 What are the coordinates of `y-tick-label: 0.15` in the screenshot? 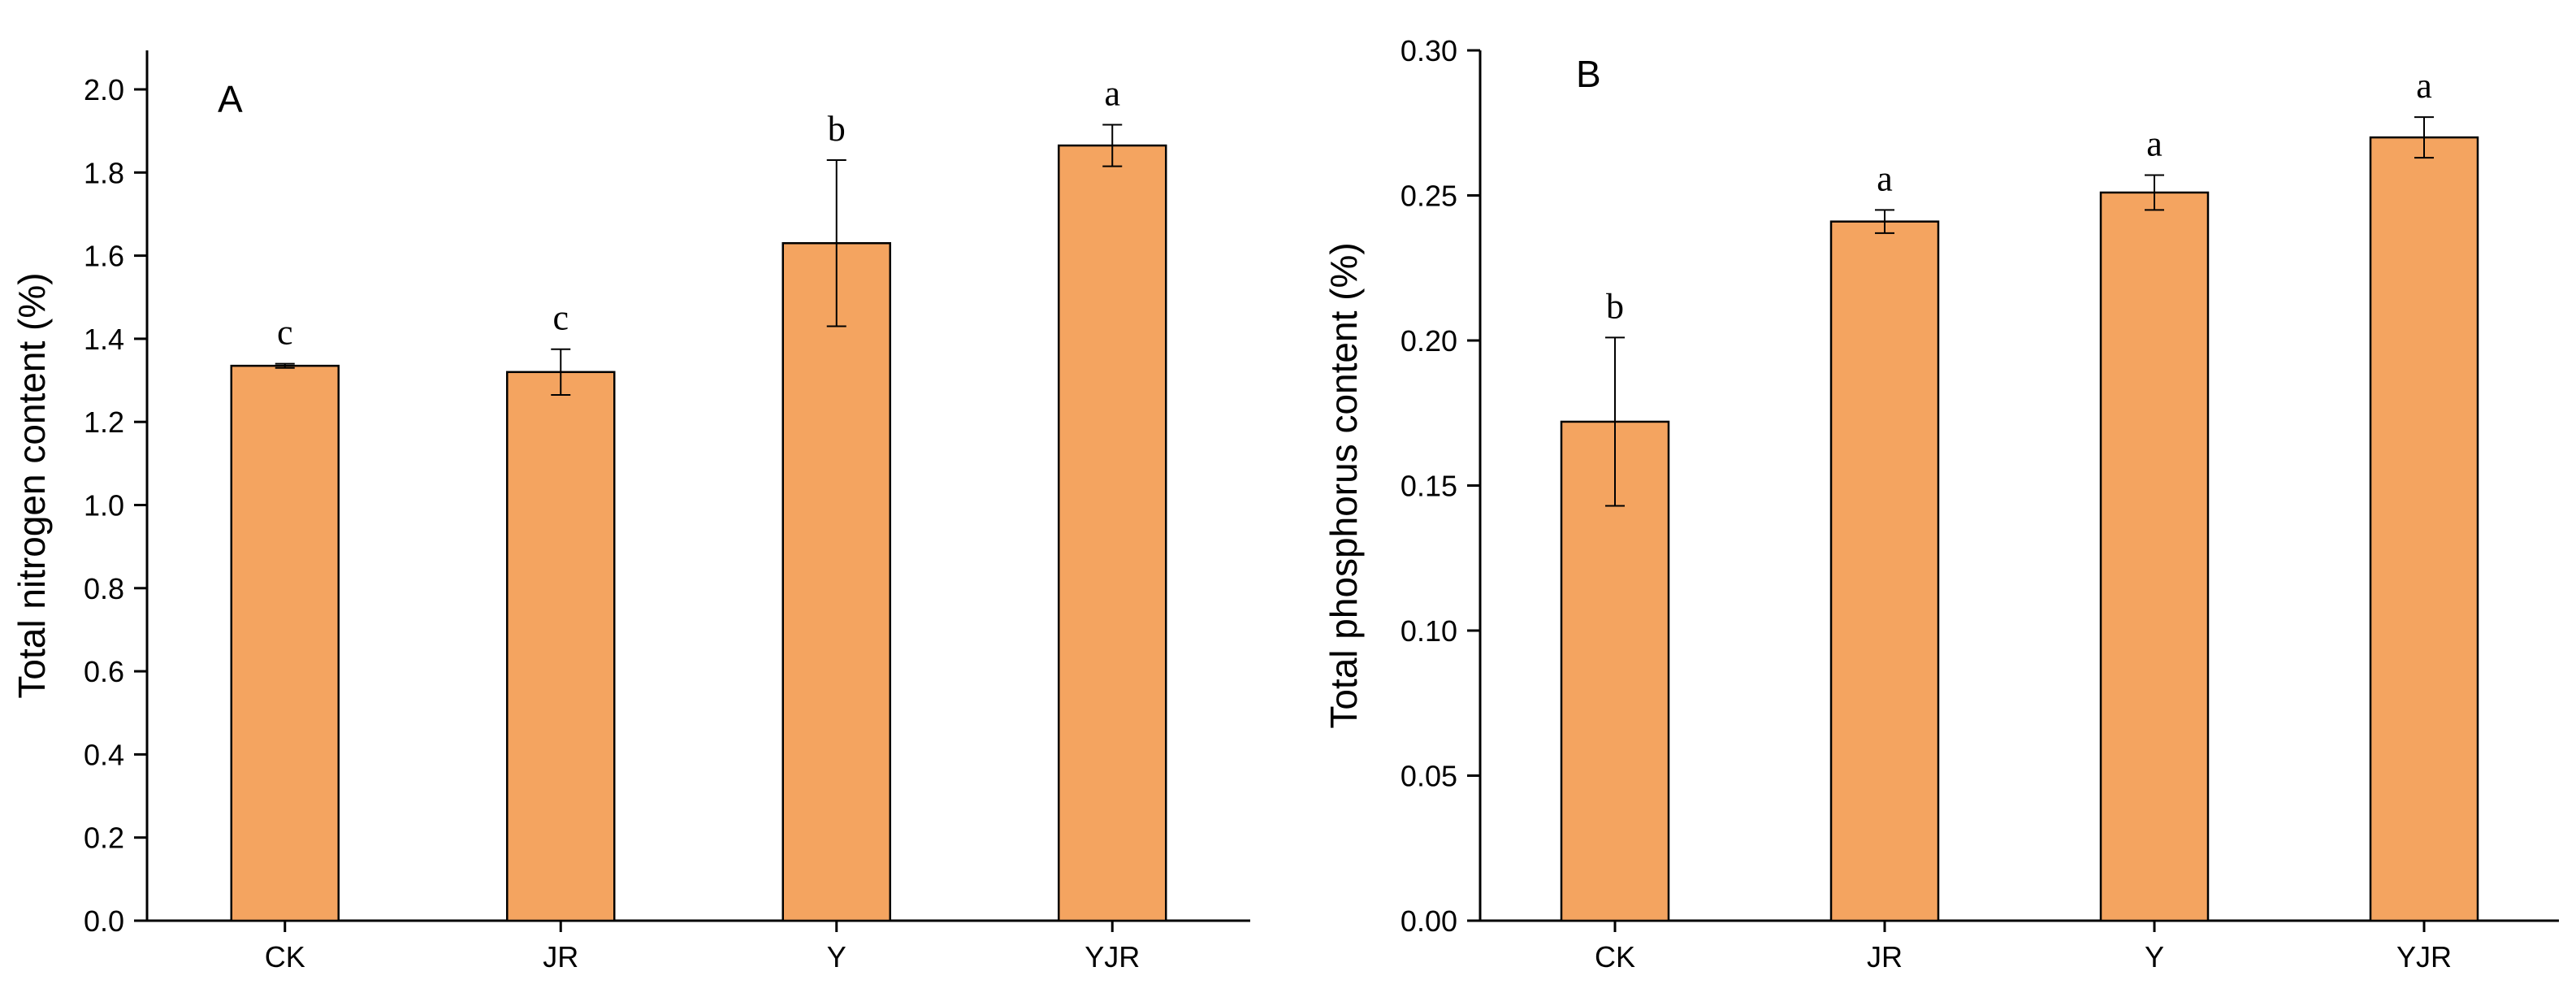 It's located at (1429, 486).